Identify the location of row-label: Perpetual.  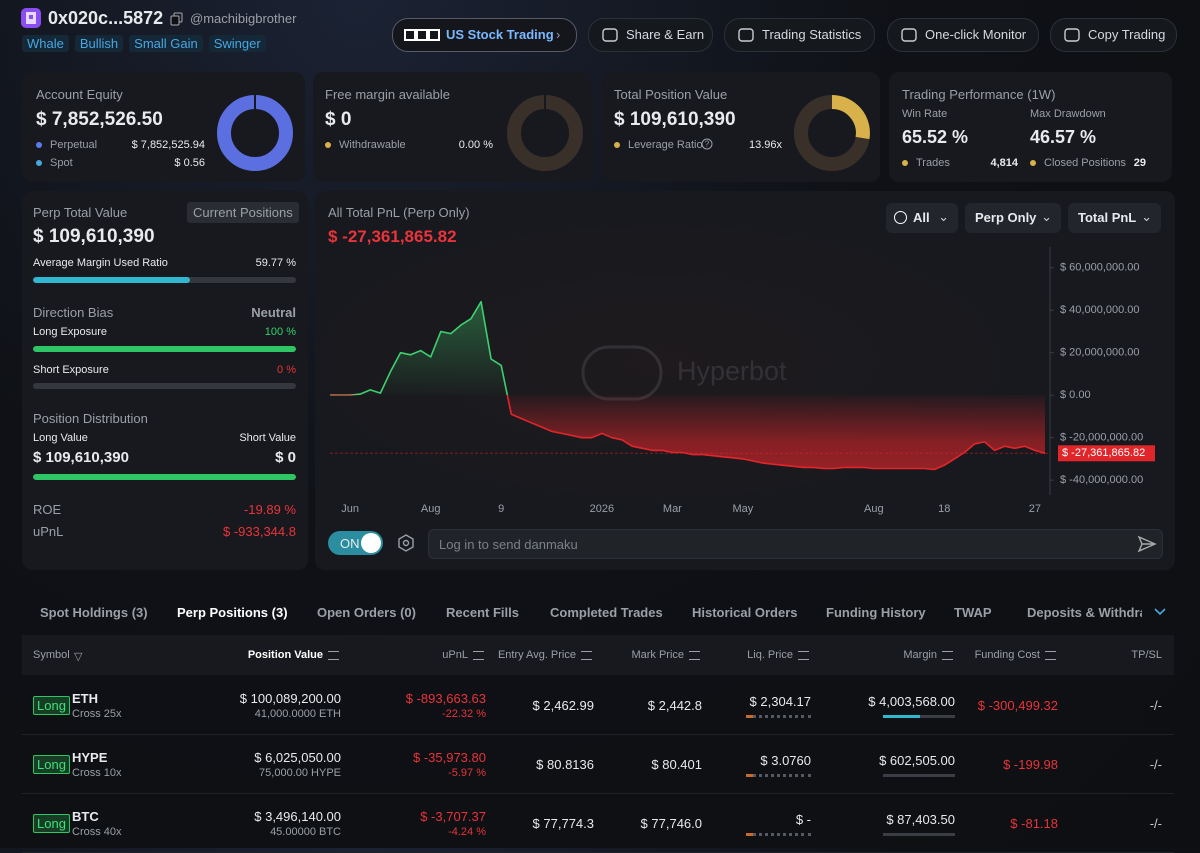
(74, 145).